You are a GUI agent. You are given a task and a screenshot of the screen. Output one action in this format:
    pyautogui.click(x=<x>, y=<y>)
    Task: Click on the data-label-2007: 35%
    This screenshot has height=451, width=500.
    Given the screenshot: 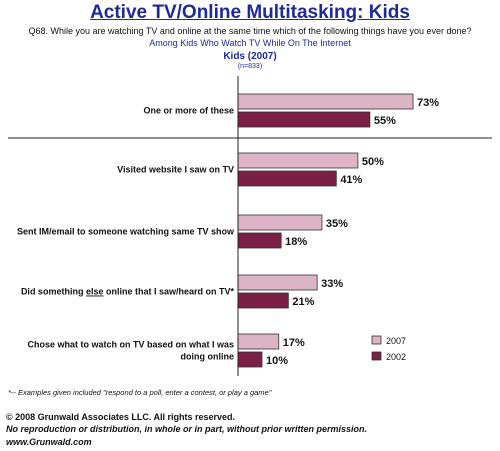 What is the action you would take?
    pyautogui.click(x=337, y=224)
    